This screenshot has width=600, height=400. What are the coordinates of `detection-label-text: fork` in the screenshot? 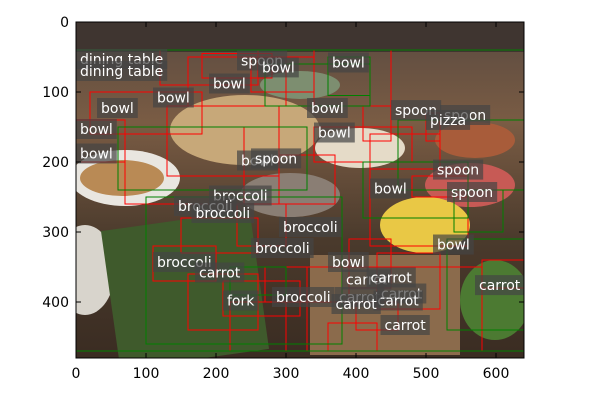 It's located at (241, 302).